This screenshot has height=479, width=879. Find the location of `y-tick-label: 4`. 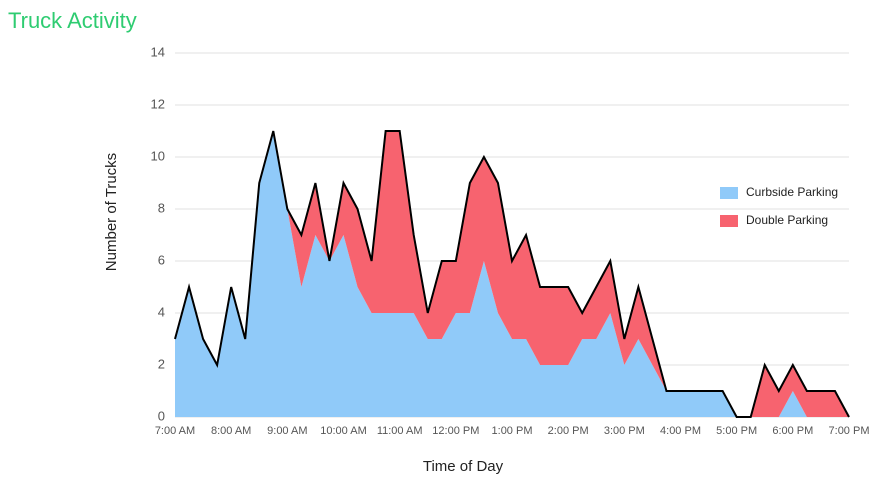

y-tick-label: 4 is located at coordinates (161, 311).